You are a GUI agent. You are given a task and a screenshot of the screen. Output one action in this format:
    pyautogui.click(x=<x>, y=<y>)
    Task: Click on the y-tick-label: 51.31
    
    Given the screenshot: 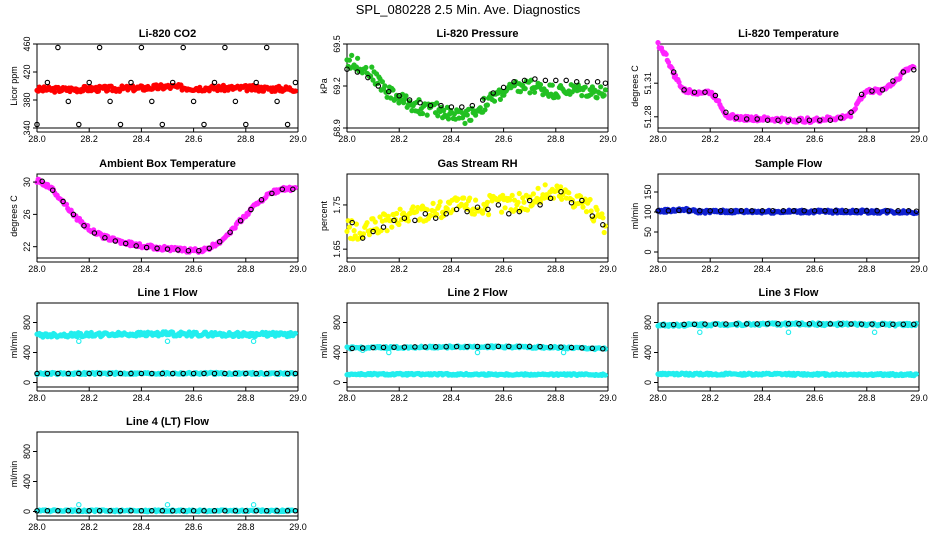 What is the action you would take?
    pyautogui.click(x=648, y=83)
    